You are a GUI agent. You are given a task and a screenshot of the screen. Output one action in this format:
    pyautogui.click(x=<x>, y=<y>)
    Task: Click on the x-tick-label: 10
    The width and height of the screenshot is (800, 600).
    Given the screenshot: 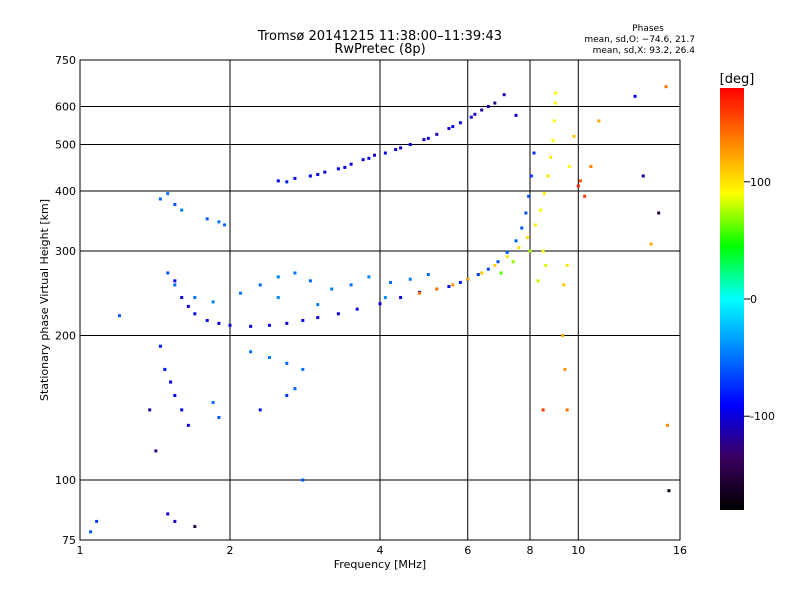 What is the action you would take?
    pyautogui.click(x=578, y=550)
    